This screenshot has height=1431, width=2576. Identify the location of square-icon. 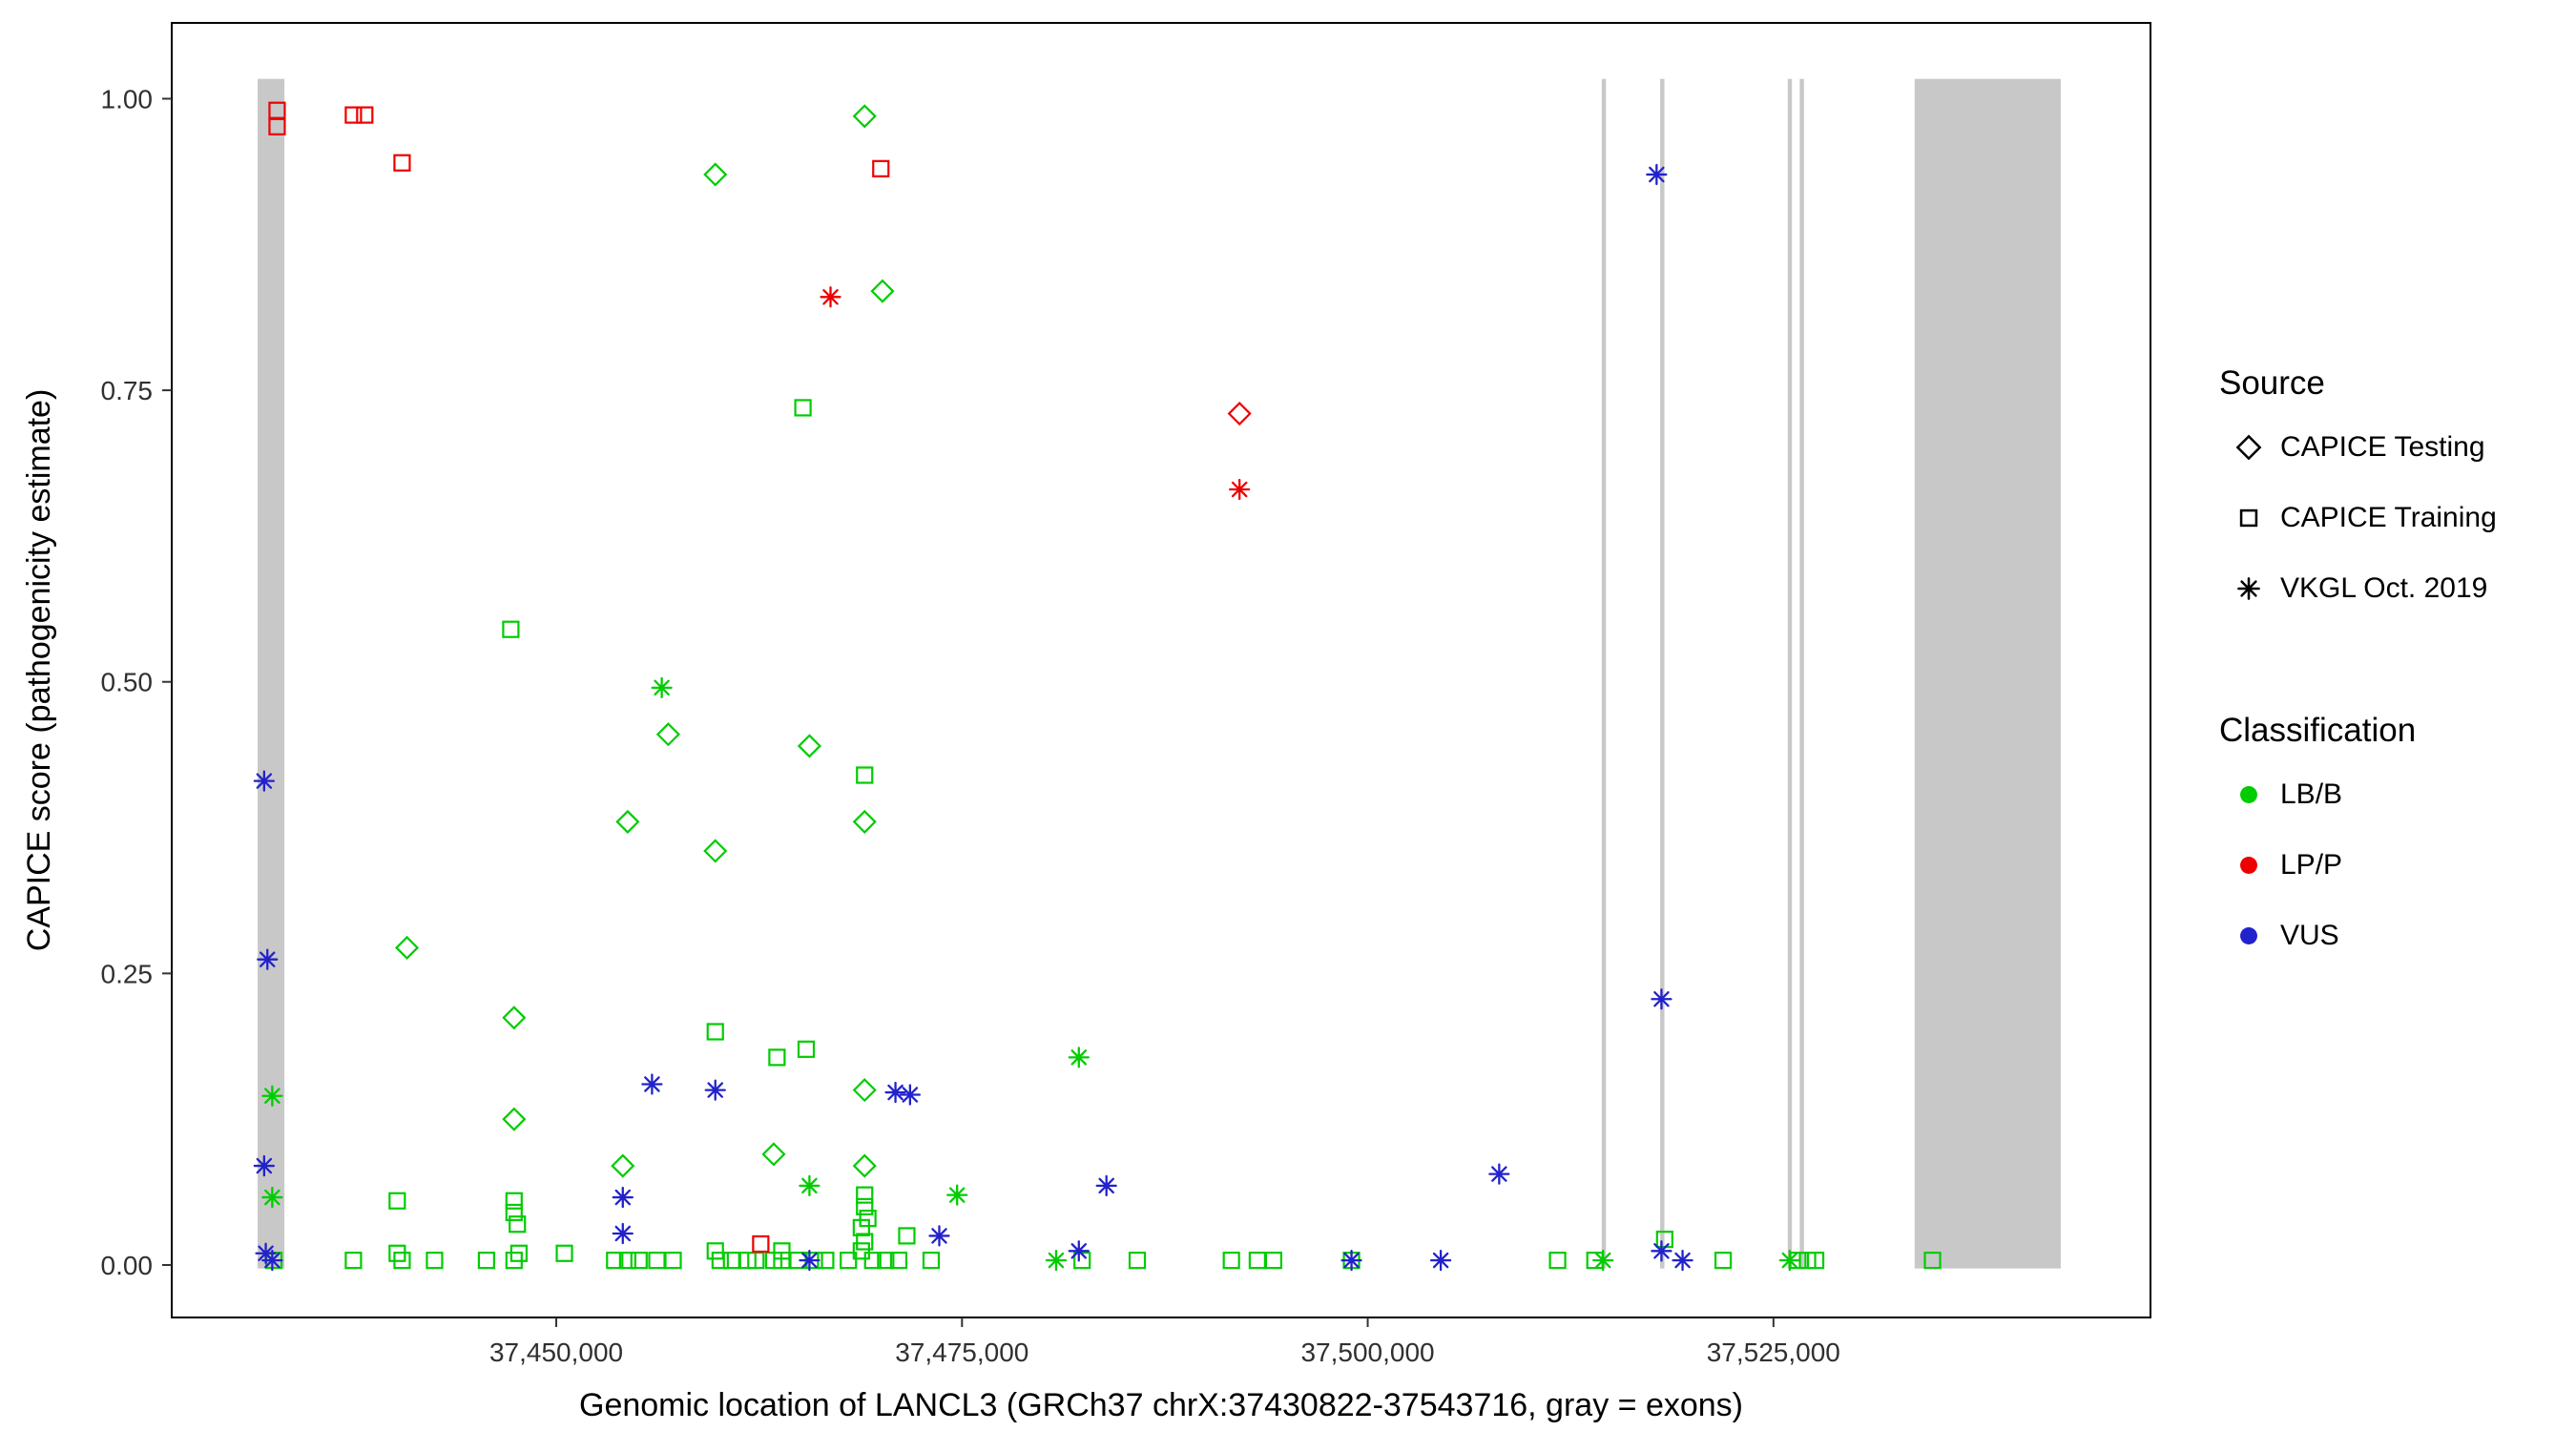
(2248, 518).